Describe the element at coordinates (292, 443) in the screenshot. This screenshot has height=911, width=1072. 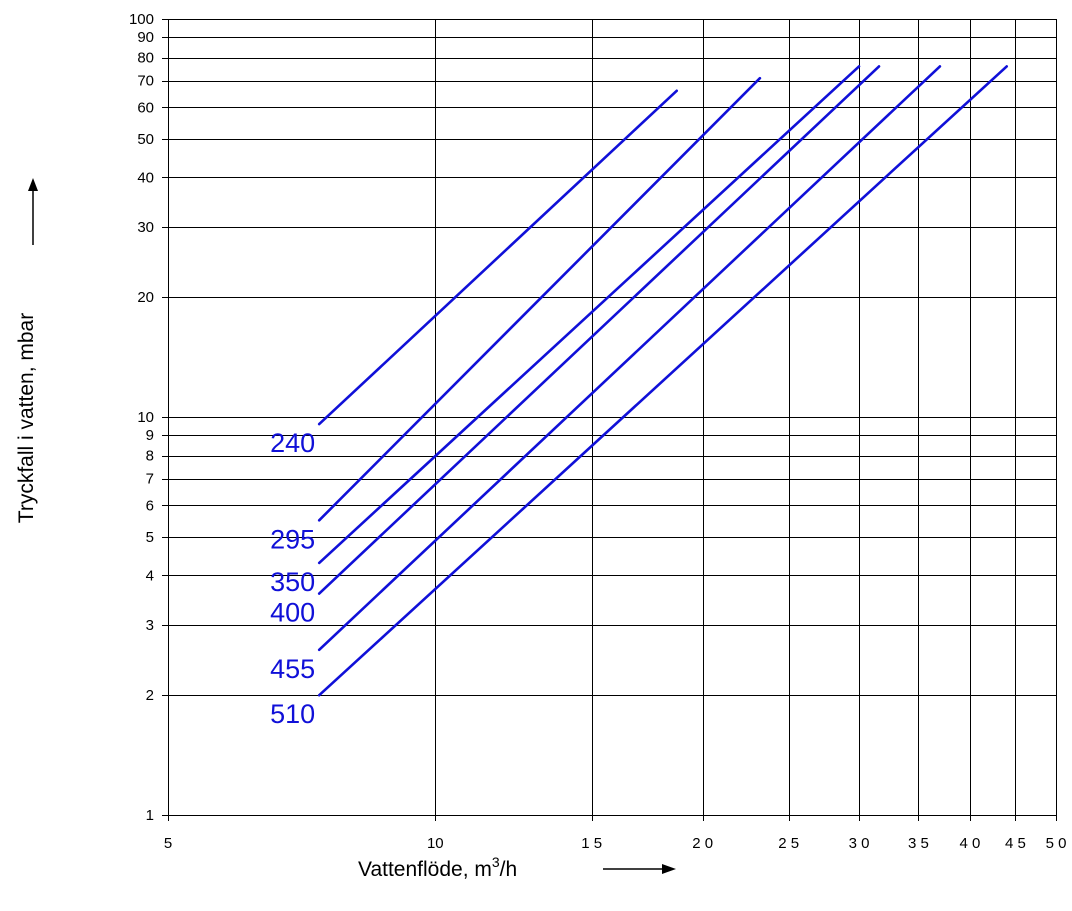
I see `series-label-240: 240` at that location.